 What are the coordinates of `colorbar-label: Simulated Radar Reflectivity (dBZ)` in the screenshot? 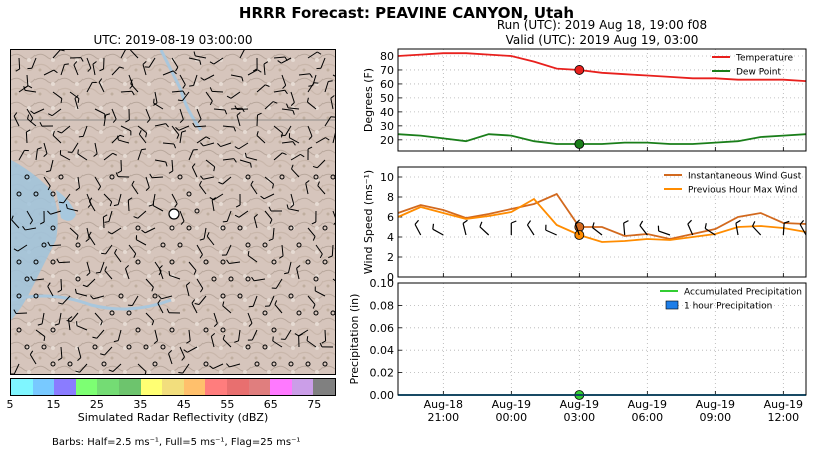 It's located at (173, 417).